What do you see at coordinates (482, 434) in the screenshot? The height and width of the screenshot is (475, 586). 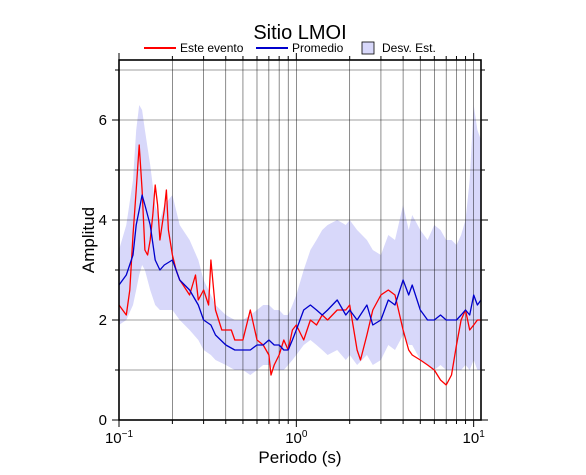 I see `x-tick-label-exponent: 1` at bounding box center [482, 434].